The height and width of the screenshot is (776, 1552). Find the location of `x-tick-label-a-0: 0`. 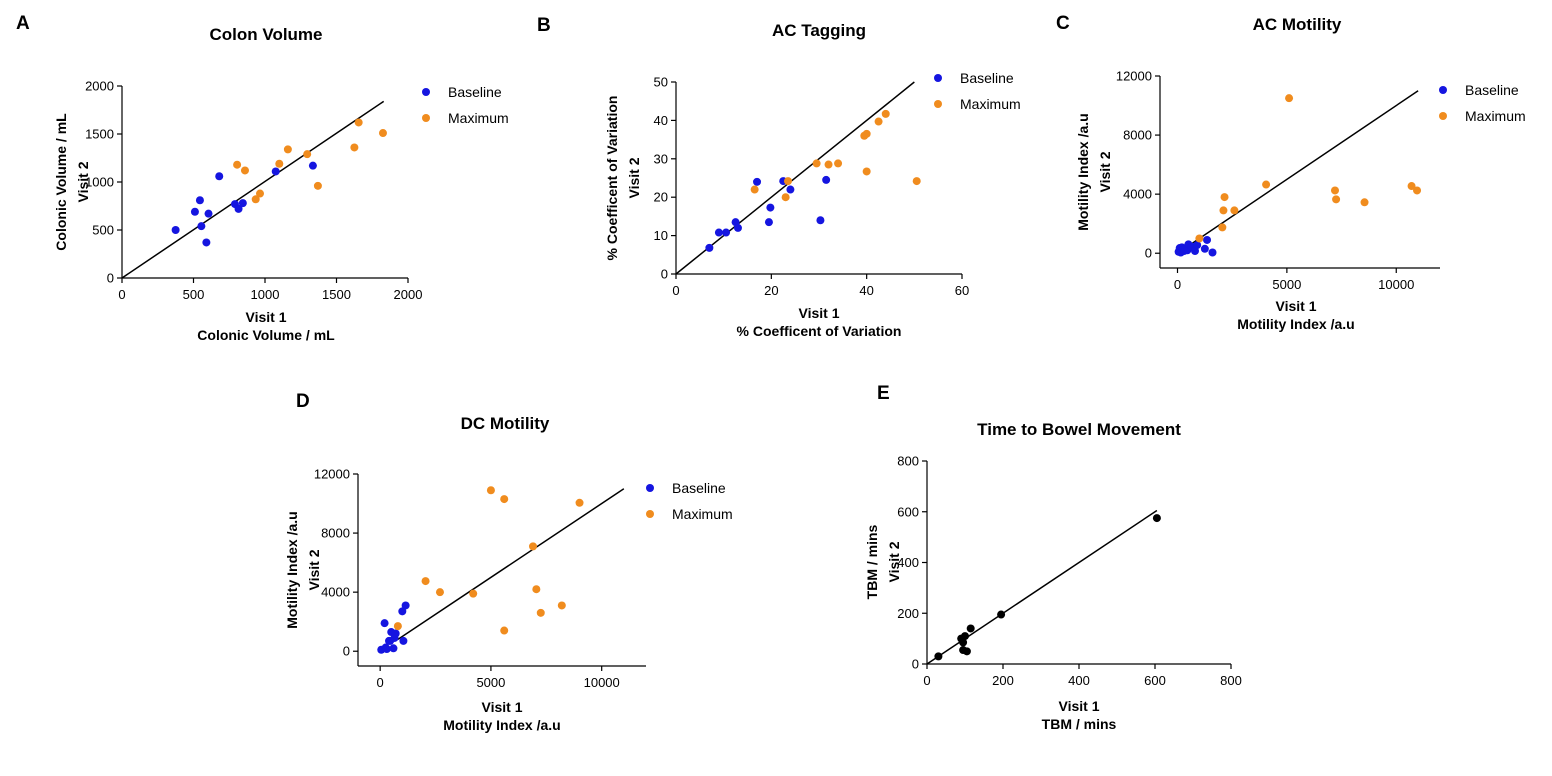

x-tick-label-a-0: 0 is located at coordinates (121, 294).